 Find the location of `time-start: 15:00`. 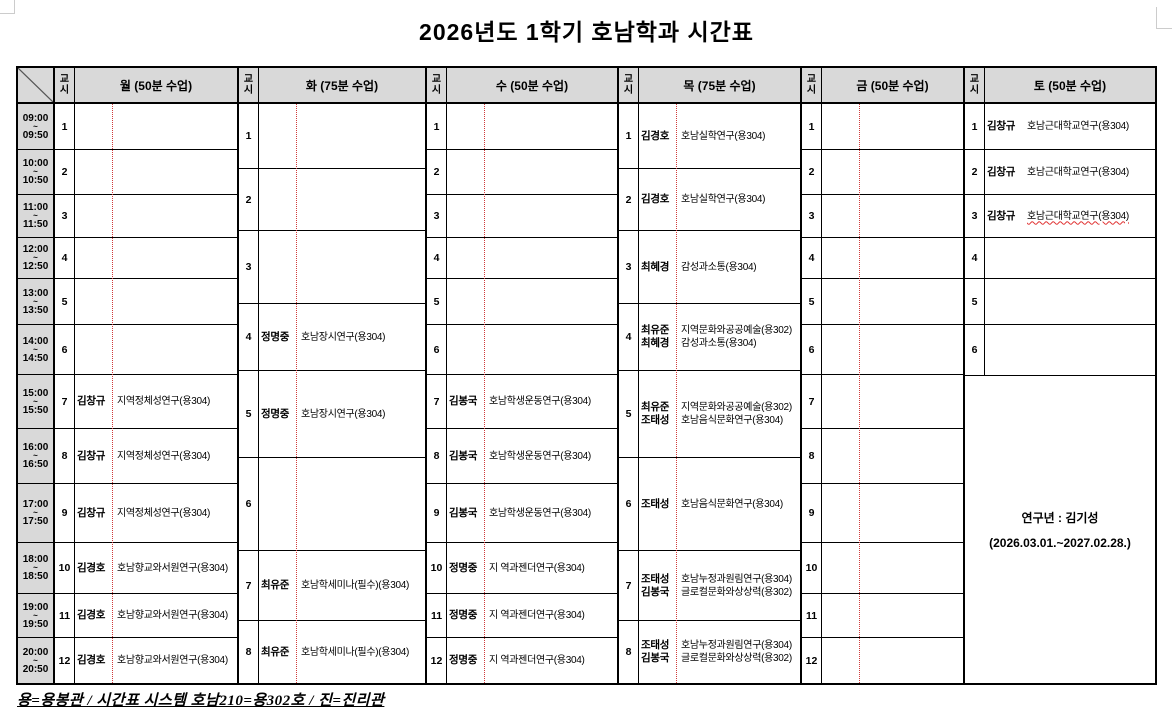

time-start: 15:00 is located at coordinates (35, 393).